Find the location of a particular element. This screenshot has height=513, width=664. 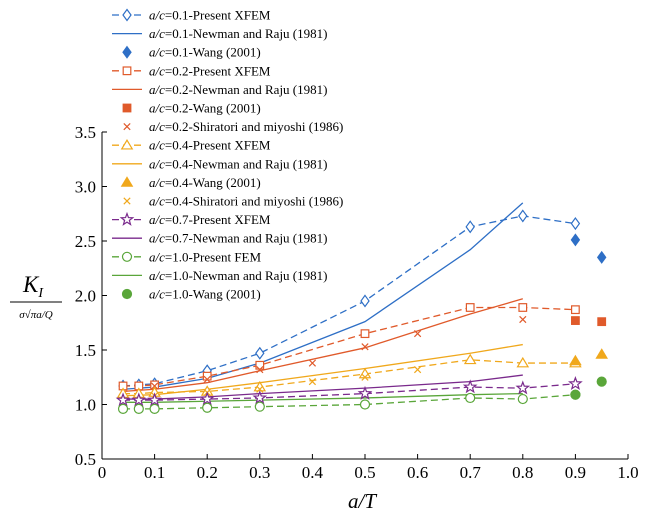

legend-item: a/c=0.2-Present XFEM is located at coordinates (191, 70).